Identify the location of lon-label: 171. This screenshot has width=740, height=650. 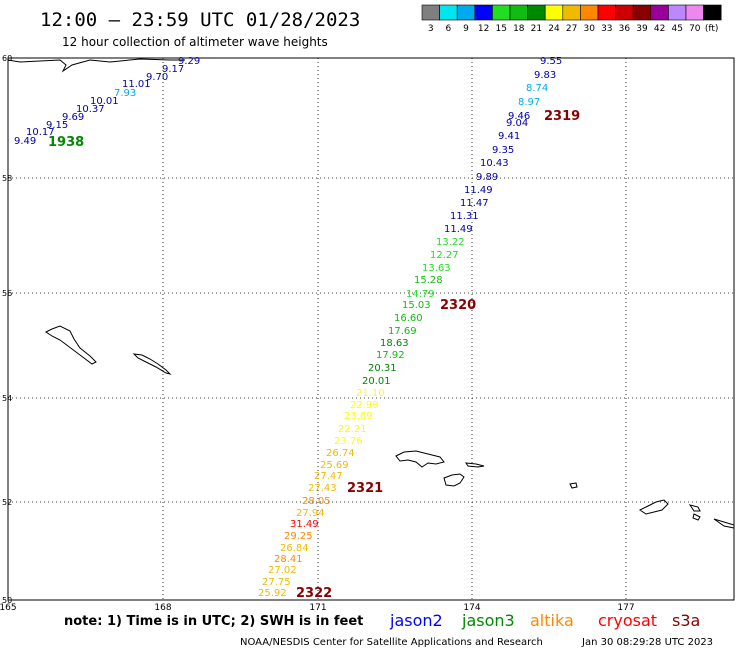
(317, 608).